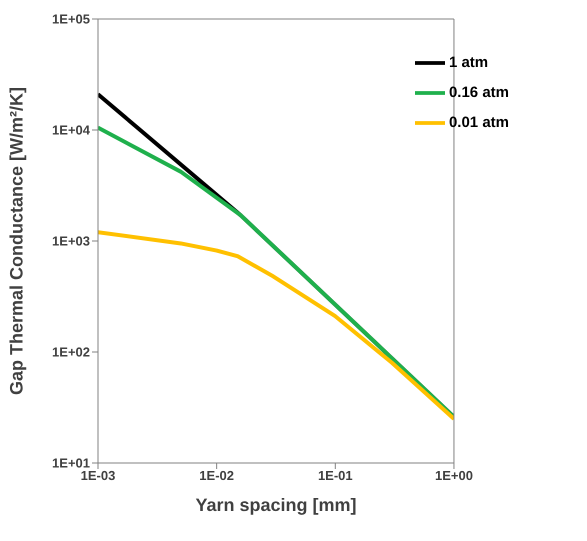 The width and height of the screenshot is (587, 541). What do you see at coordinates (71, 352) in the screenshot?
I see `y-tick-label: 1E+02` at bounding box center [71, 352].